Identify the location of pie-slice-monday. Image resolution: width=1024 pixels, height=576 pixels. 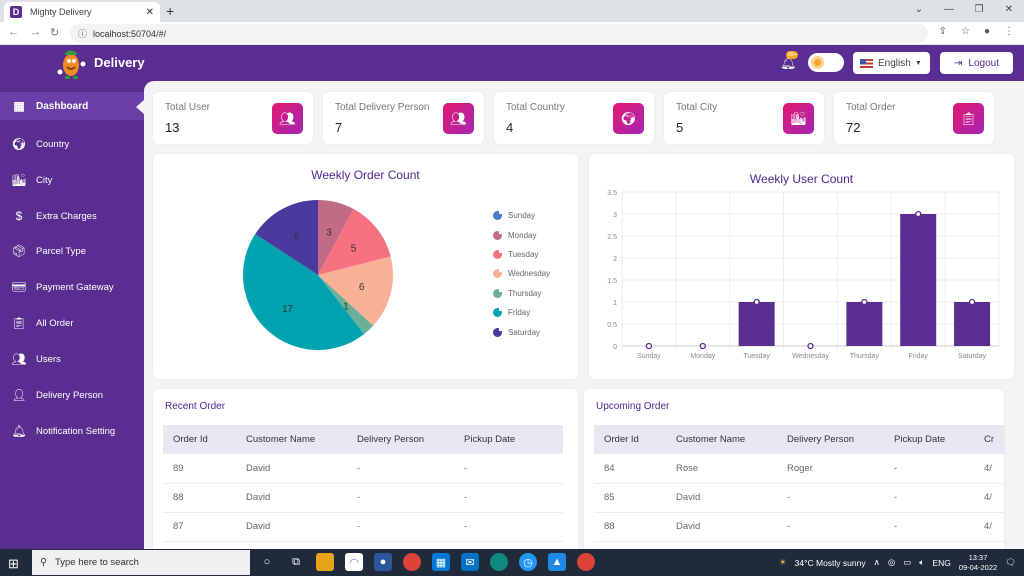
(336, 237).